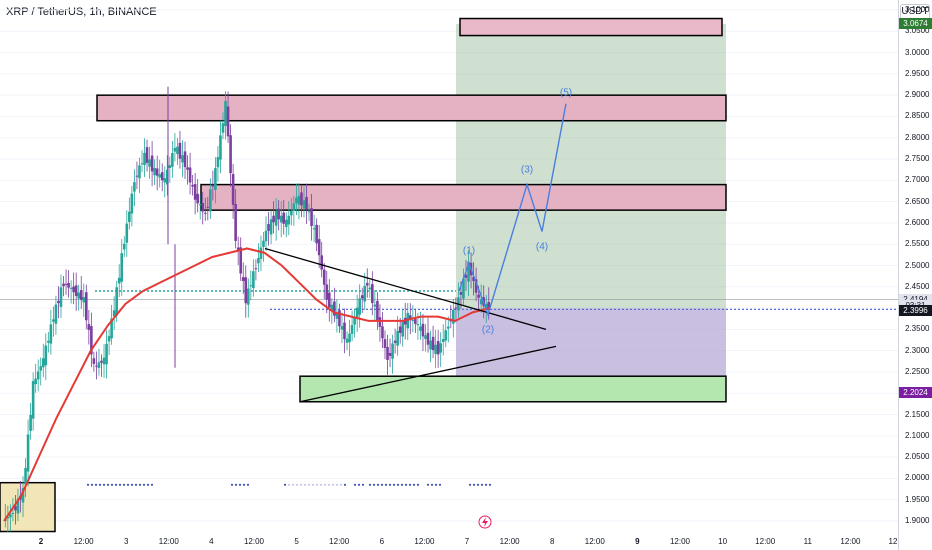  What do you see at coordinates (807, 541) in the screenshot?
I see `time-tick-label: 11` at bounding box center [807, 541].